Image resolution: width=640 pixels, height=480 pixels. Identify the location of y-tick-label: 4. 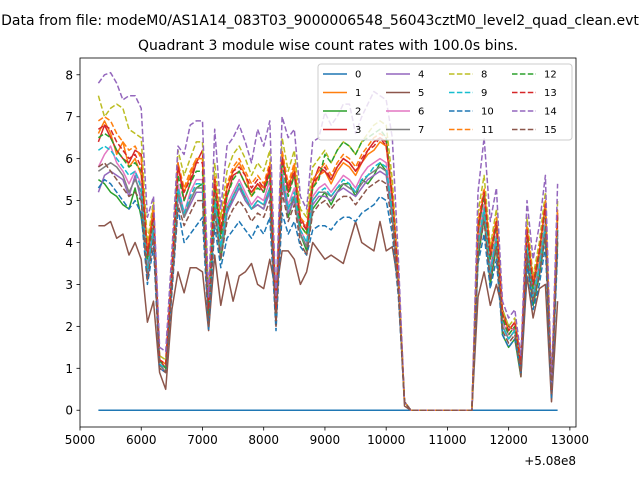
(69, 243).